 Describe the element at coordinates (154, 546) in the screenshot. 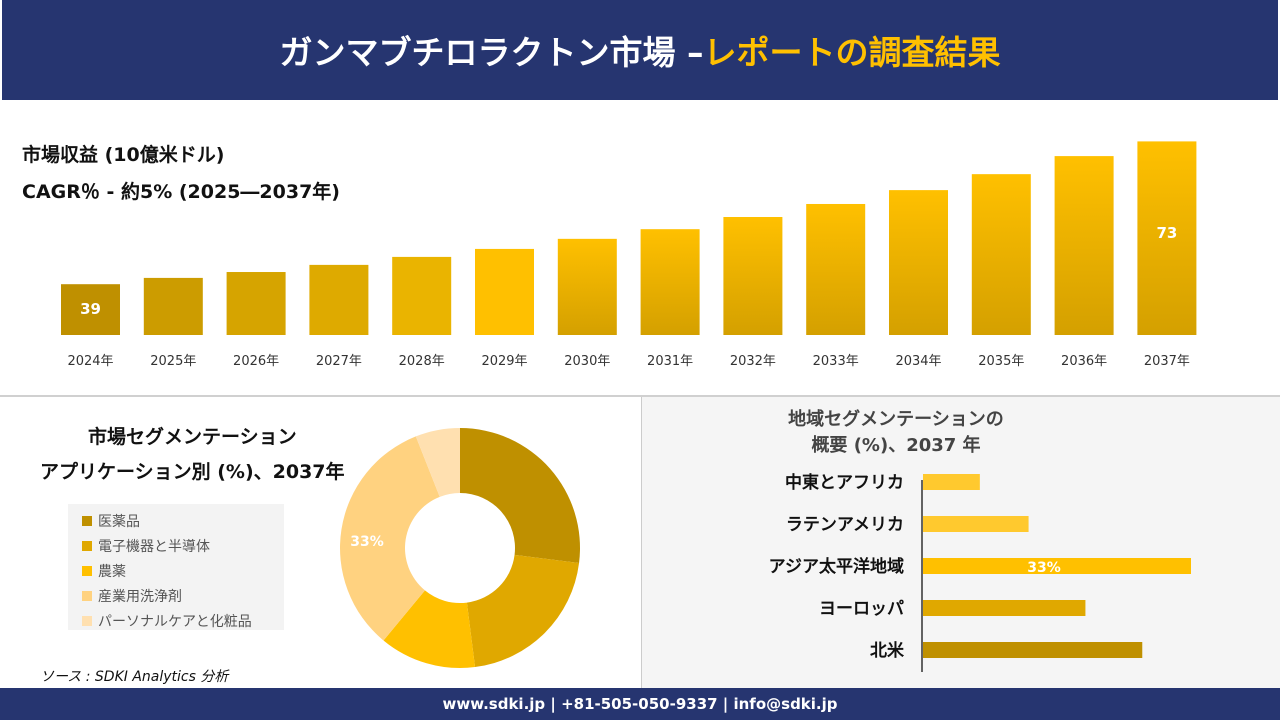

I see `legend-label: 電子機器と半導体` at that location.